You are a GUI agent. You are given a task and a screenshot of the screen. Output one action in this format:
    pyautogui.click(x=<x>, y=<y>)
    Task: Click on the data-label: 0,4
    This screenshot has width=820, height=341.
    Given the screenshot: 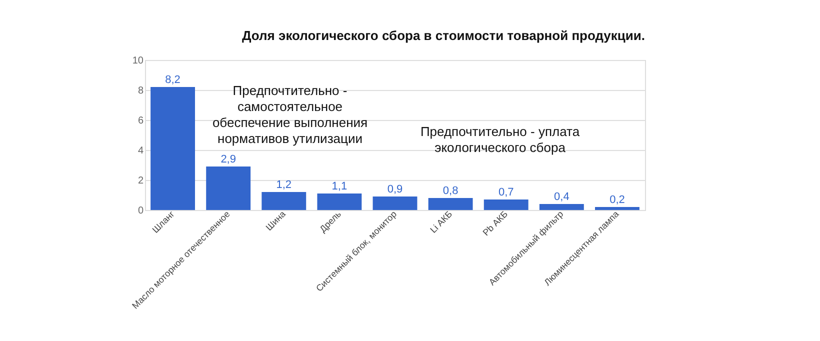 What is the action you would take?
    pyautogui.click(x=562, y=197)
    